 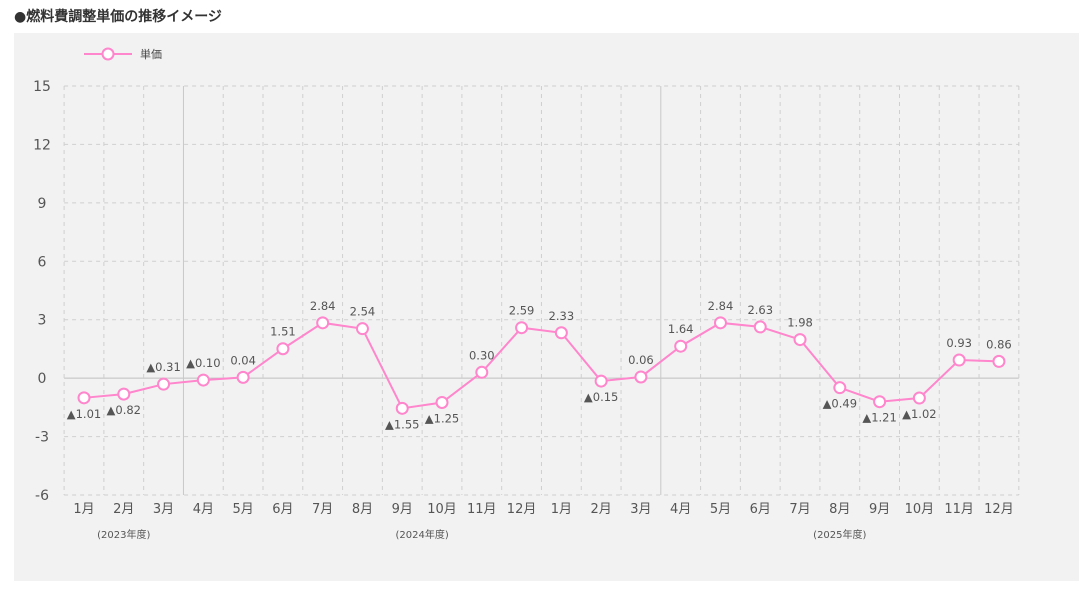 What do you see at coordinates (42, 87) in the screenshot?
I see `y-tick-label: 15` at bounding box center [42, 87].